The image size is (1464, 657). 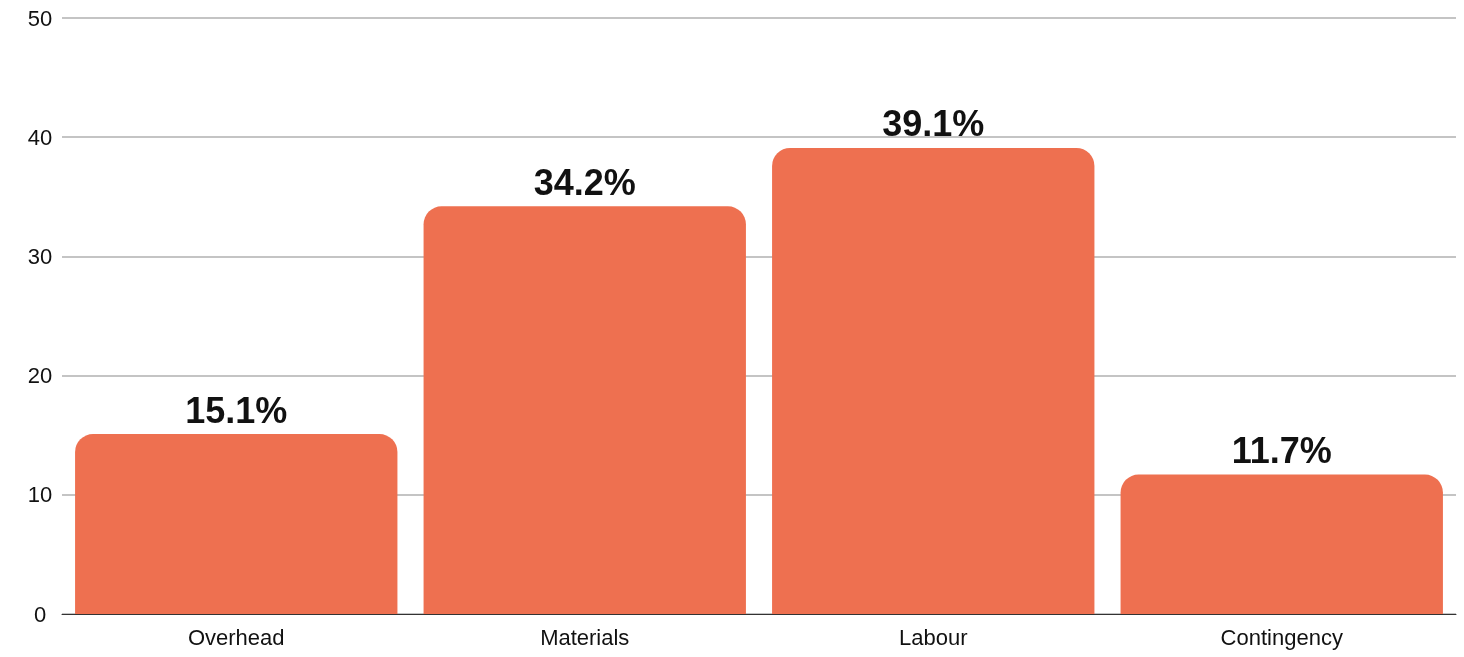 What do you see at coordinates (40, 256) in the screenshot?
I see `y-tick-label: 30` at bounding box center [40, 256].